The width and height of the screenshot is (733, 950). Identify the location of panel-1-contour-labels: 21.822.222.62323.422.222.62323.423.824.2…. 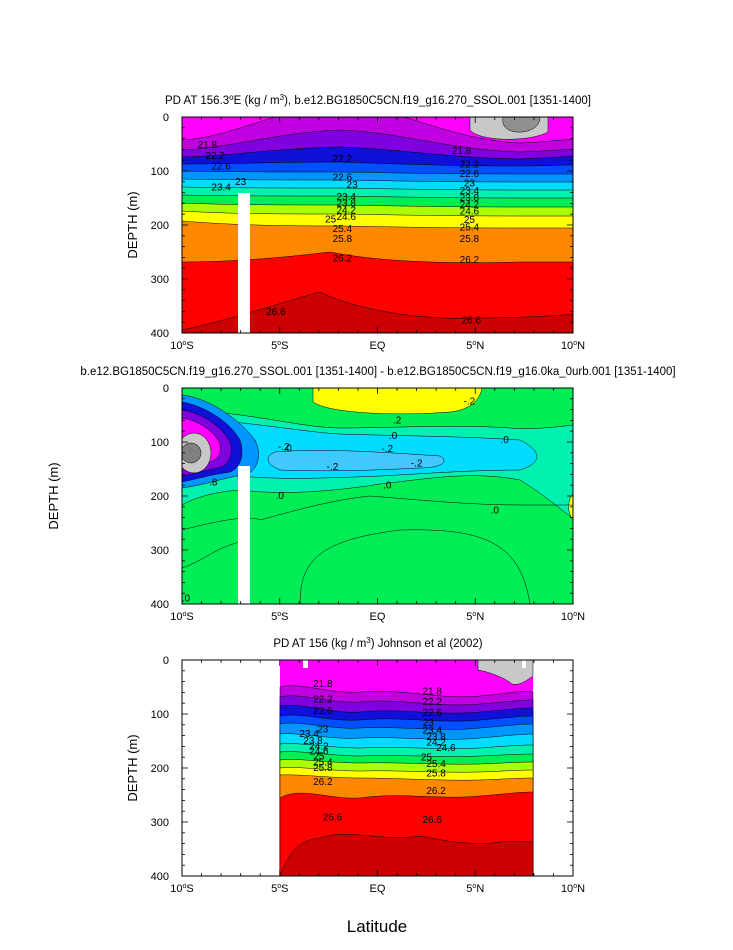
(340, 233).